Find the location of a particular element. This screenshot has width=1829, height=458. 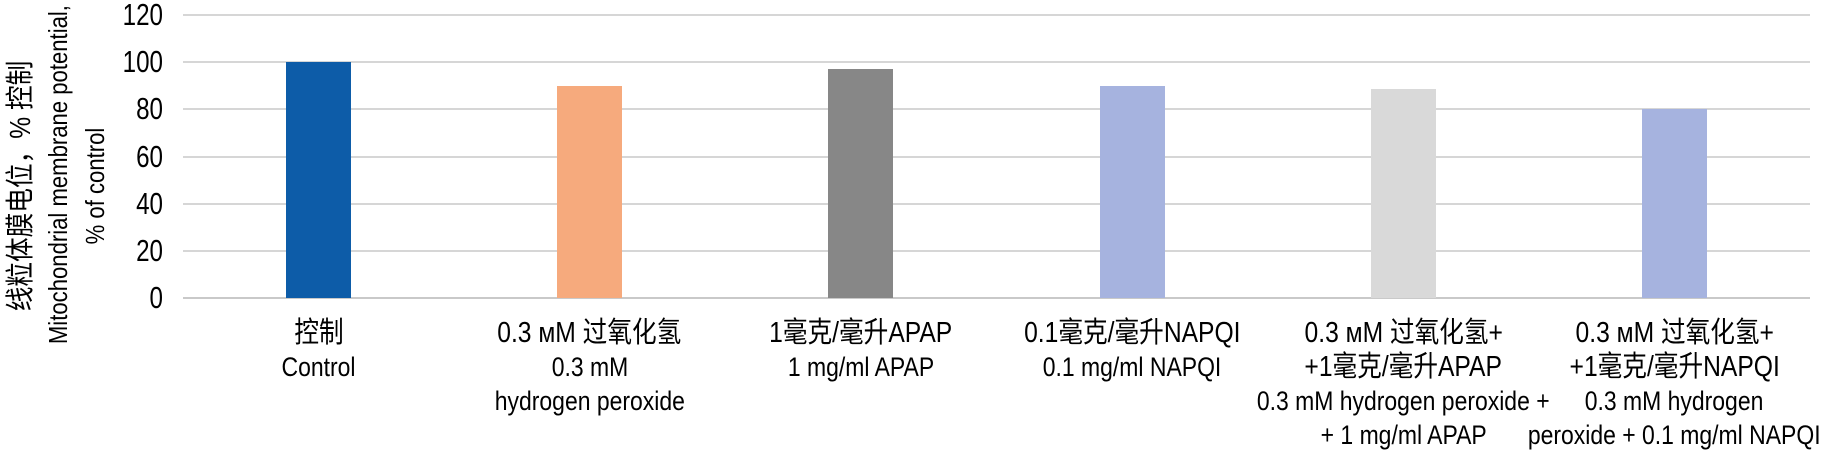

category-label-line: hydrogen peroxide is located at coordinates (589, 401).